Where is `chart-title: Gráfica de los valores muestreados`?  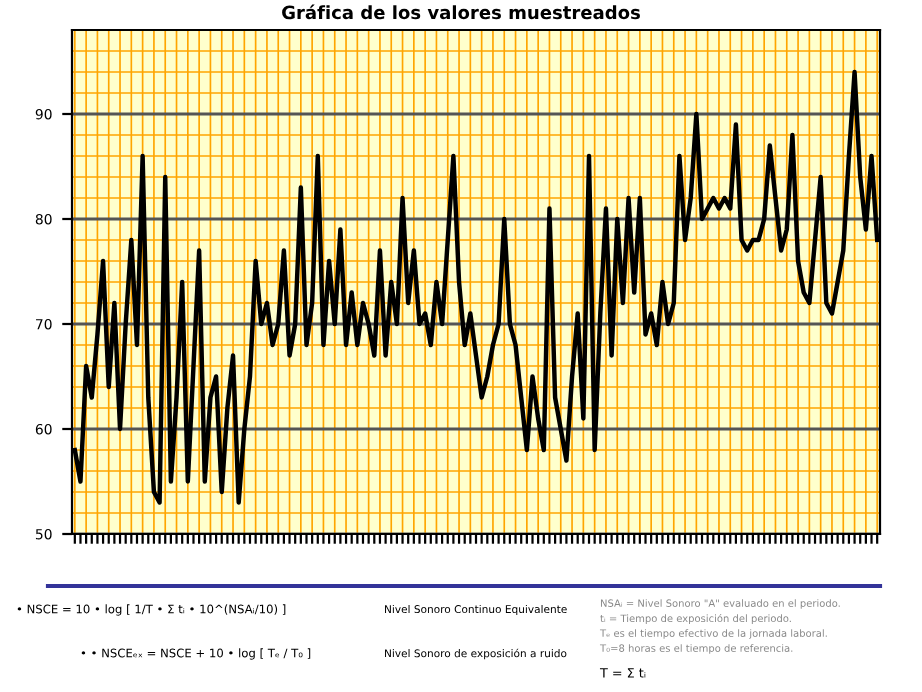
chart-title: Gráfica de los valores muestreados is located at coordinates (461, 12).